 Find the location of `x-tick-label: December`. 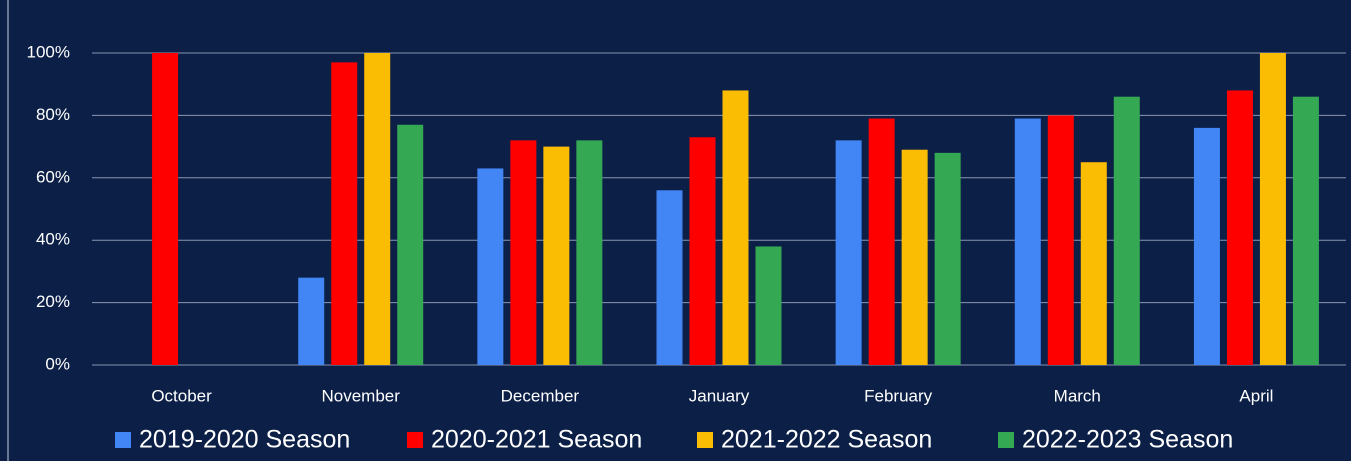

x-tick-label: December is located at coordinates (540, 395).